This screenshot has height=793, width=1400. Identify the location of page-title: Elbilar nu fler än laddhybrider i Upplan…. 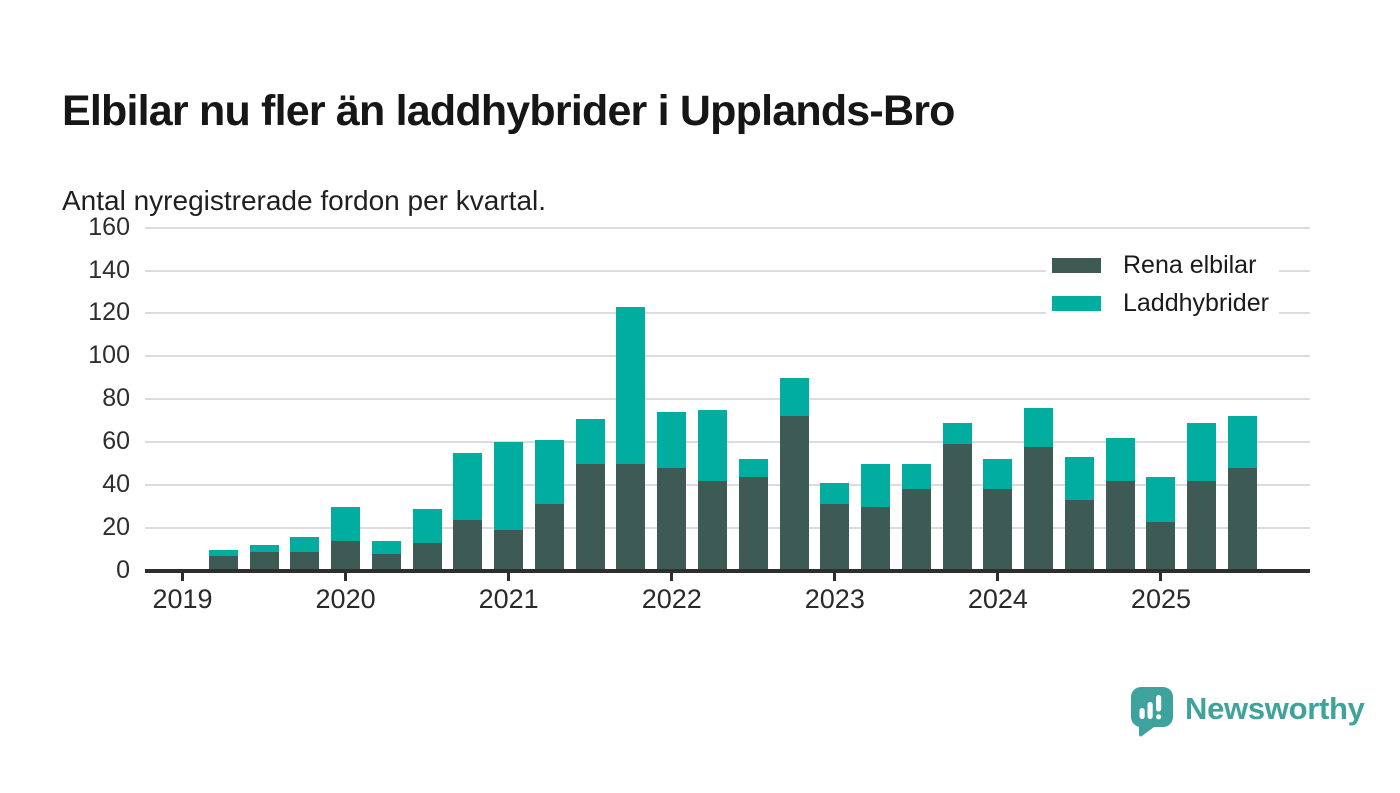
(508, 110).